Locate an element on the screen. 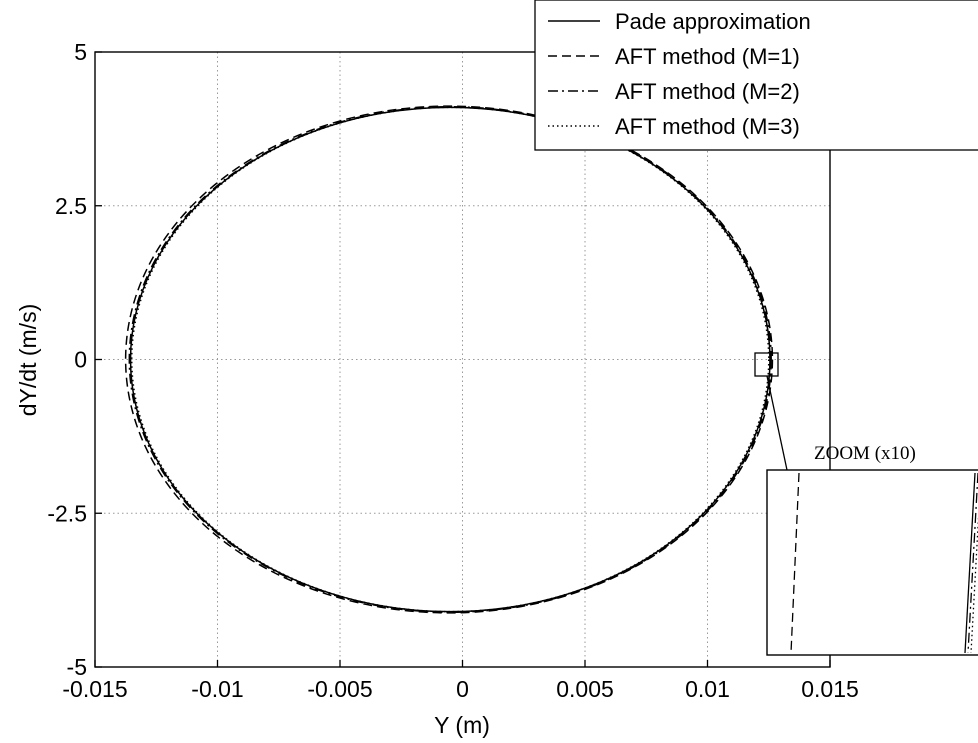  y-axis-label: dY/dt (m/s) is located at coordinates (28, 360).